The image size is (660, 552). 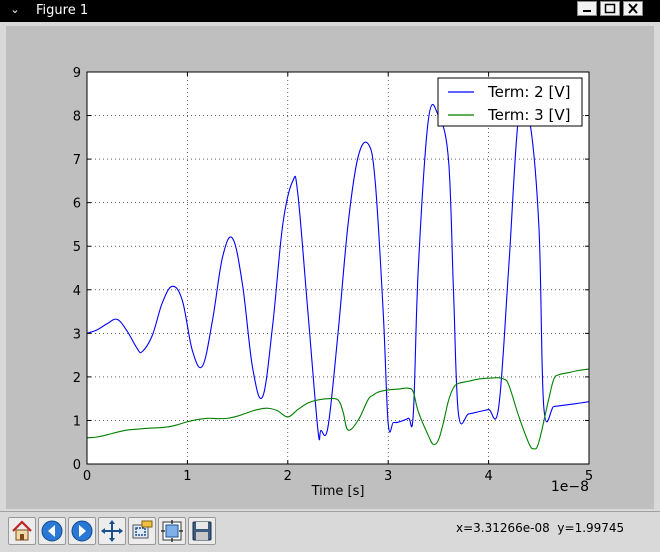 What do you see at coordinates (77, 73) in the screenshot?
I see `y-tick-label: 9` at bounding box center [77, 73].